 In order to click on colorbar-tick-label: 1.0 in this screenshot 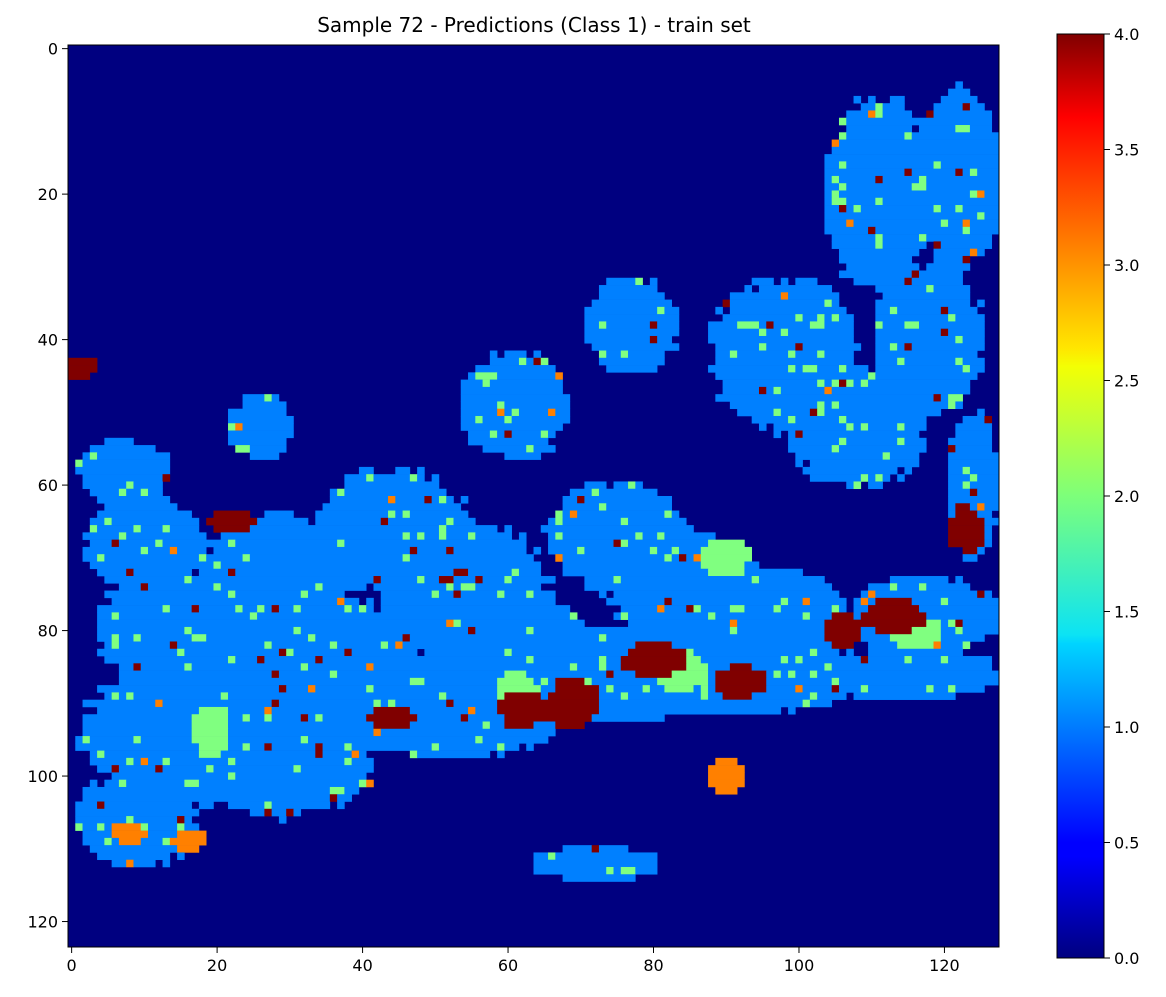, I will do `click(1126, 727)`.